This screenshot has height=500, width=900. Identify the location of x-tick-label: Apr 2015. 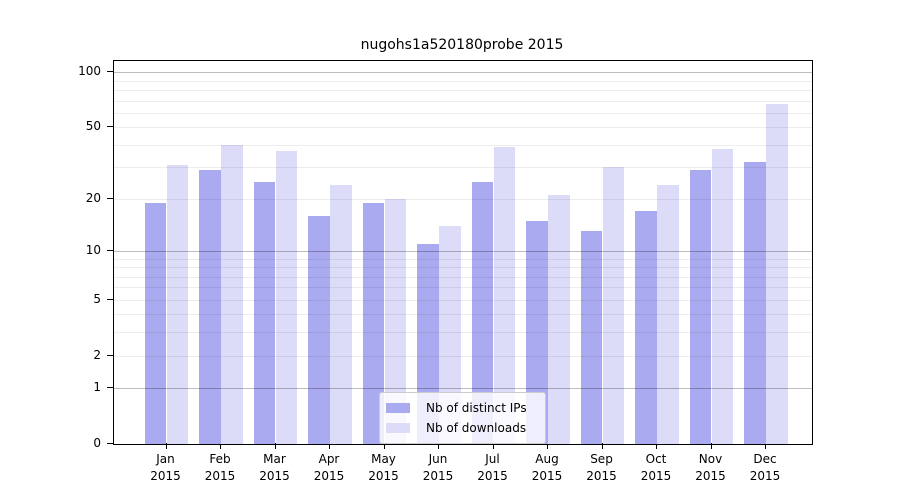
(329, 467).